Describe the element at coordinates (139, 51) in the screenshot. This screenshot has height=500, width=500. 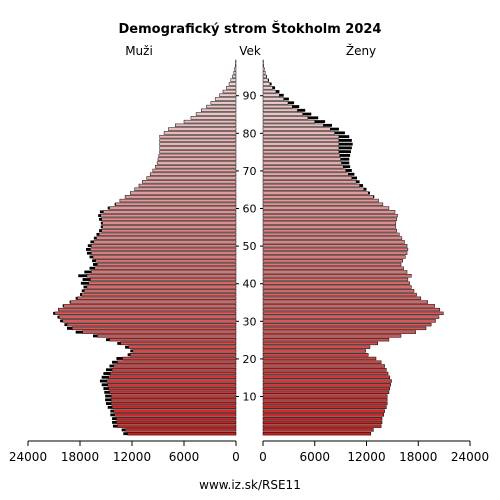
I see `left-label: Muži` at that location.